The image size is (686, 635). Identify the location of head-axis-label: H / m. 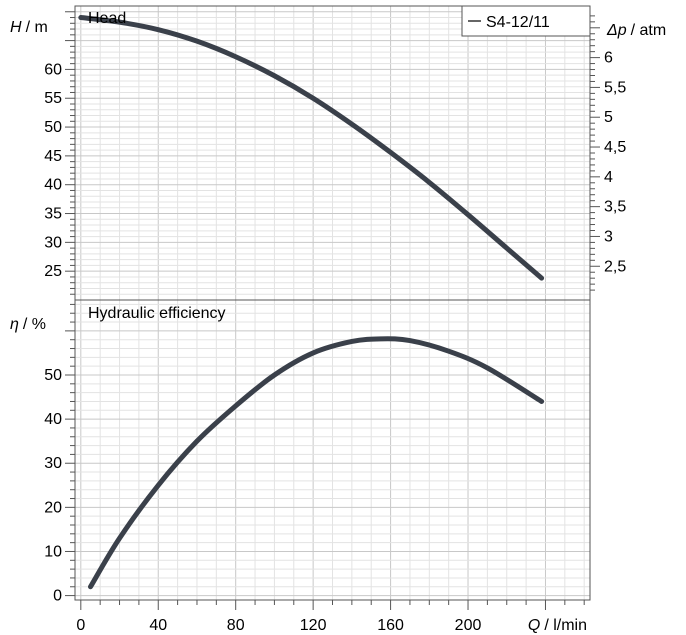
(29, 27).